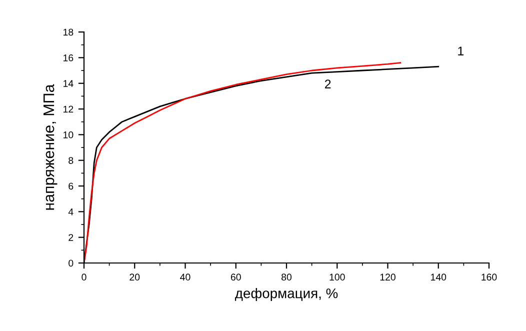  What do you see at coordinates (69, 58) in the screenshot?
I see `y-tick-label: 16` at bounding box center [69, 58].